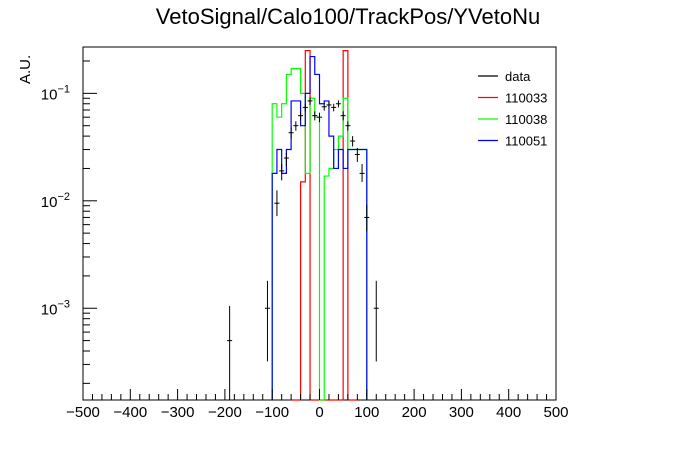 The width and height of the screenshot is (696, 472). What do you see at coordinates (55, 201) in the screenshot?
I see `y-tick-label: 10⁻²` at bounding box center [55, 201].